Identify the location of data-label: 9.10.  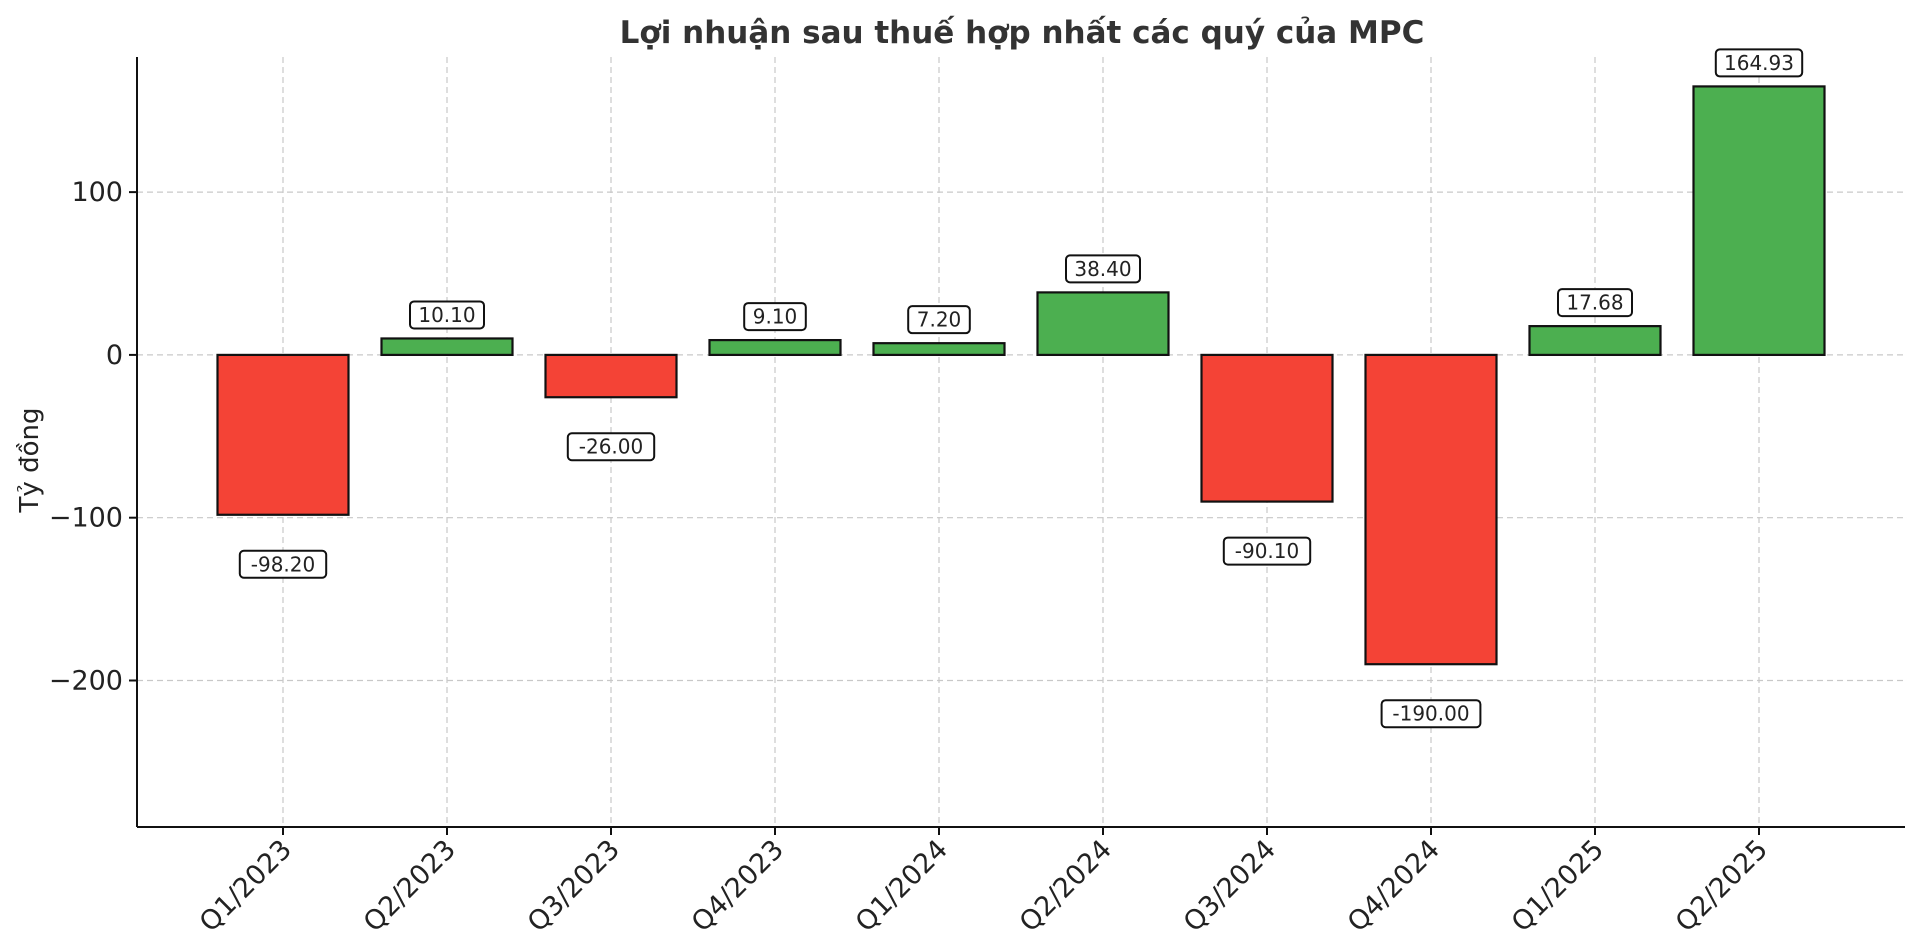
(775, 317).